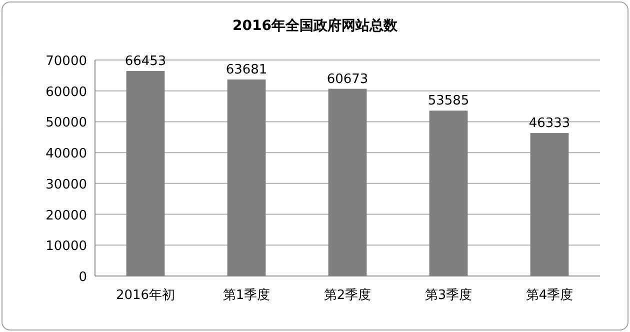 The width and height of the screenshot is (630, 332). Describe the element at coordinates (315, 25) in the screenshot. I see `chart-title: 2016年全国政府网站总数` at that location.